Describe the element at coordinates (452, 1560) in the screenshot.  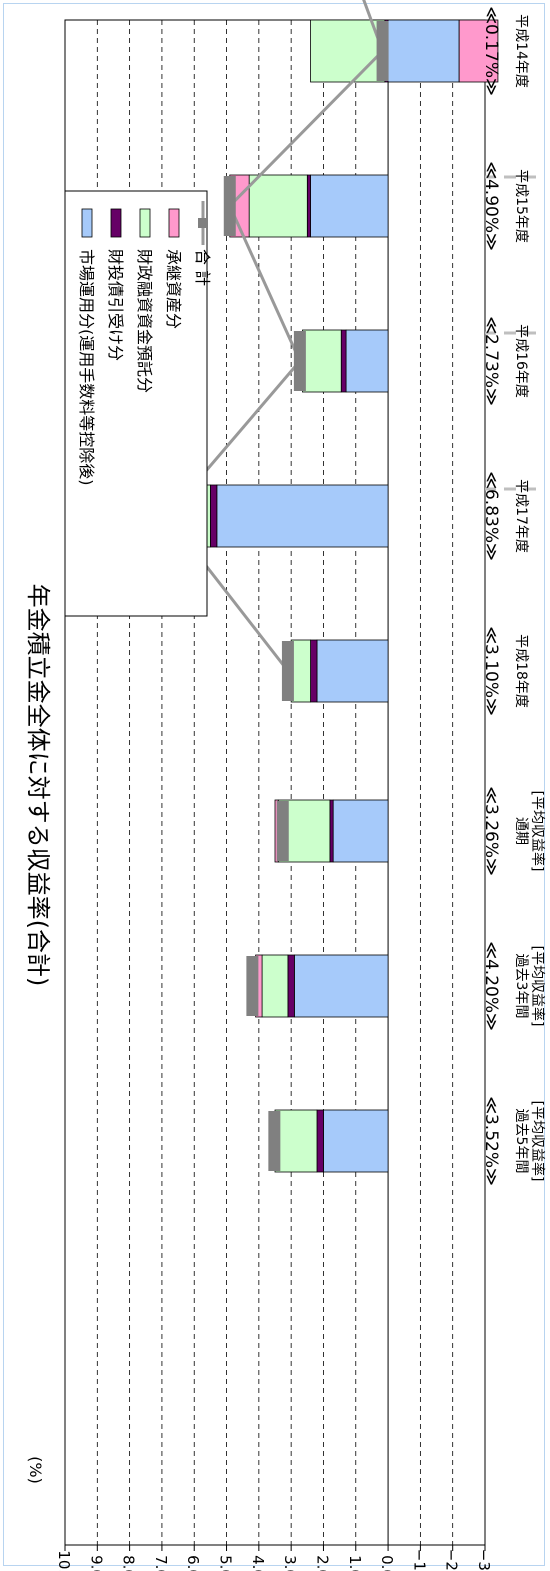
I see `y-tick-label: −2.0` at that location.